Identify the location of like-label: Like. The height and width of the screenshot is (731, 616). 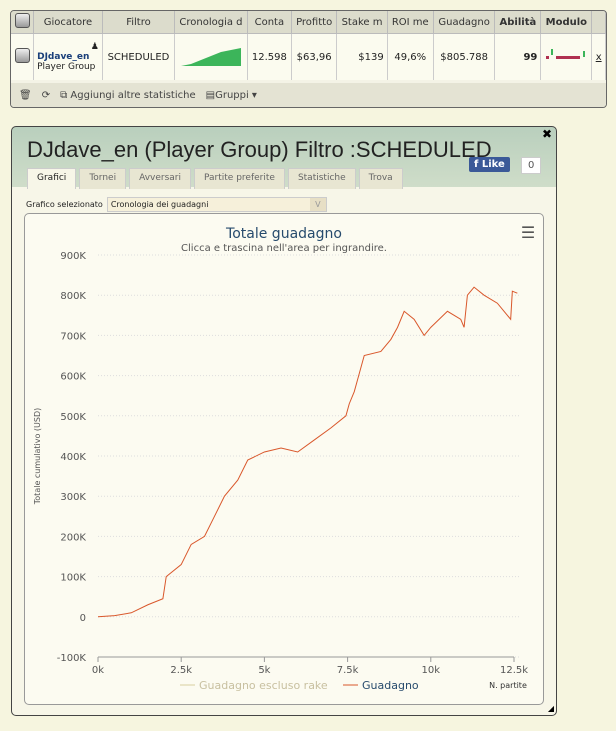
(493, 164).